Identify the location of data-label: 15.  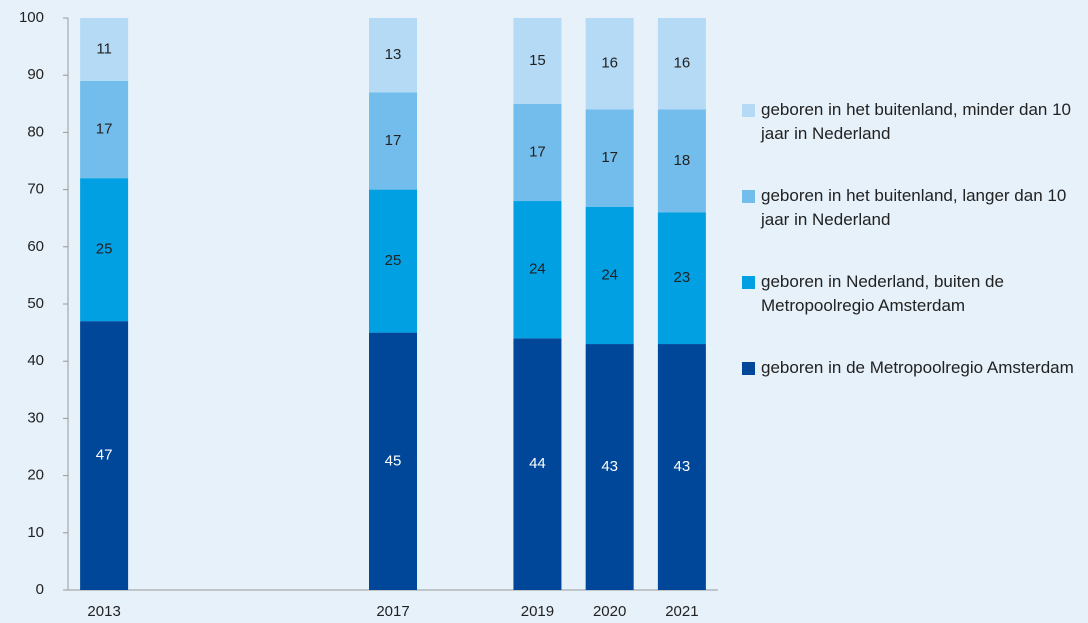
(537, 60).